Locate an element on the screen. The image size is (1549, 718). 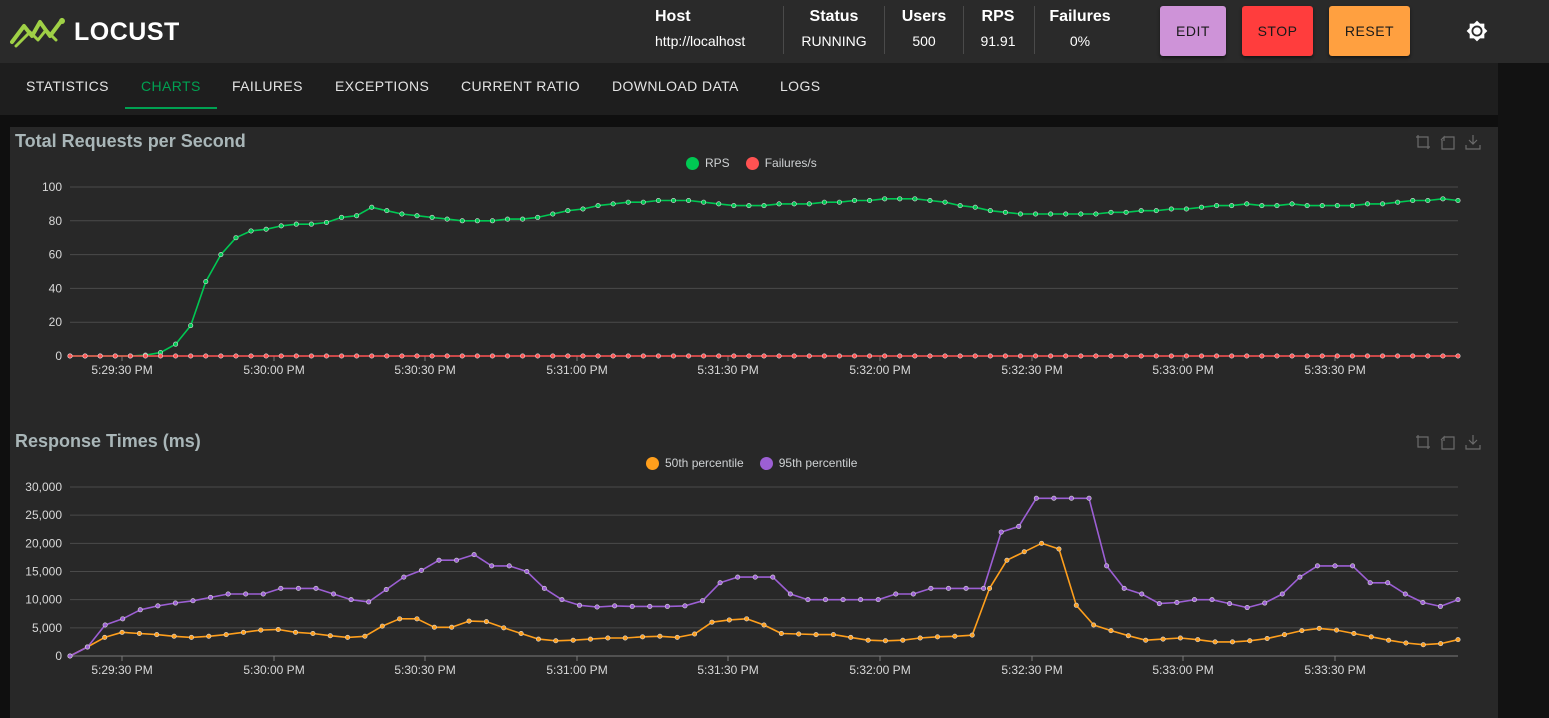
tab-logs: LOGS is located at coordinates (800, 86).